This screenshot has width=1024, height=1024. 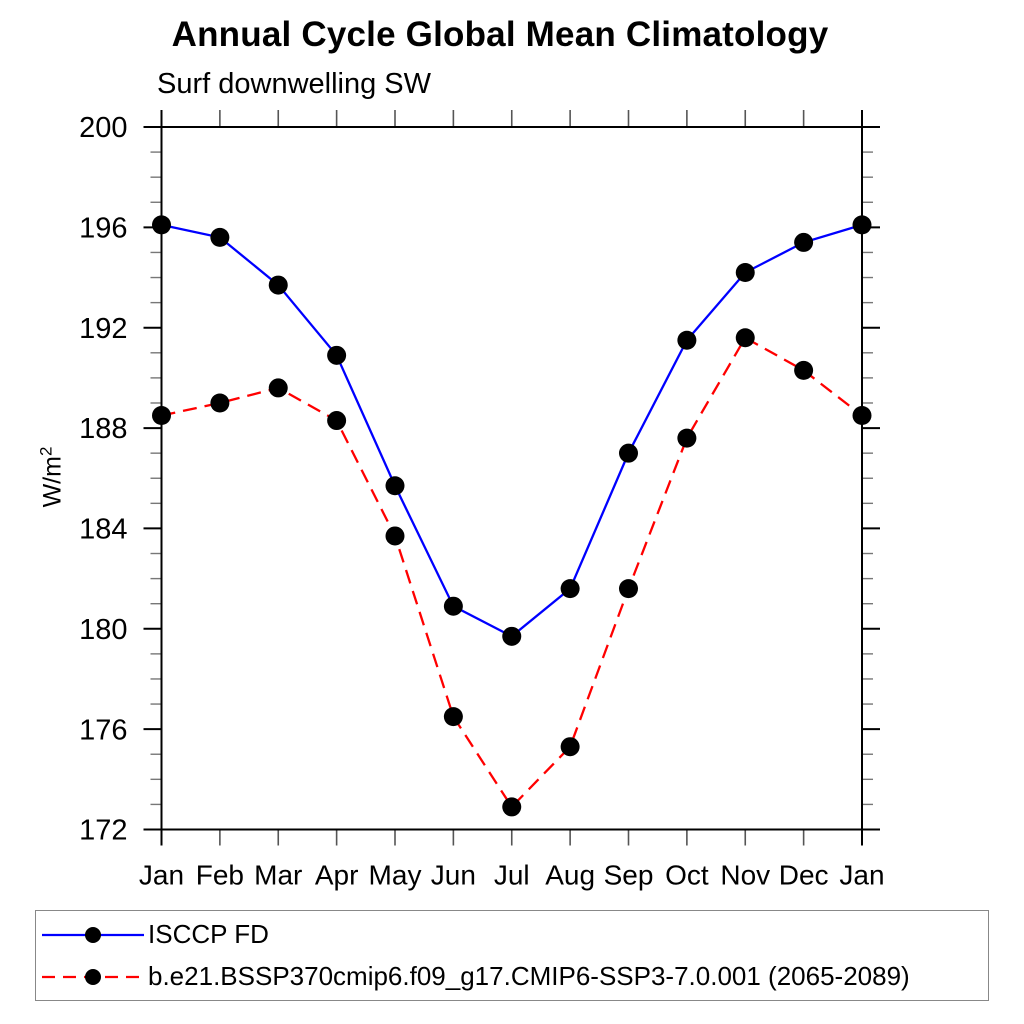 What do you see at coordinates (278, 874) in the screenshot?
I see `x-tick-label: Mar` at bounding box center [278, 874].